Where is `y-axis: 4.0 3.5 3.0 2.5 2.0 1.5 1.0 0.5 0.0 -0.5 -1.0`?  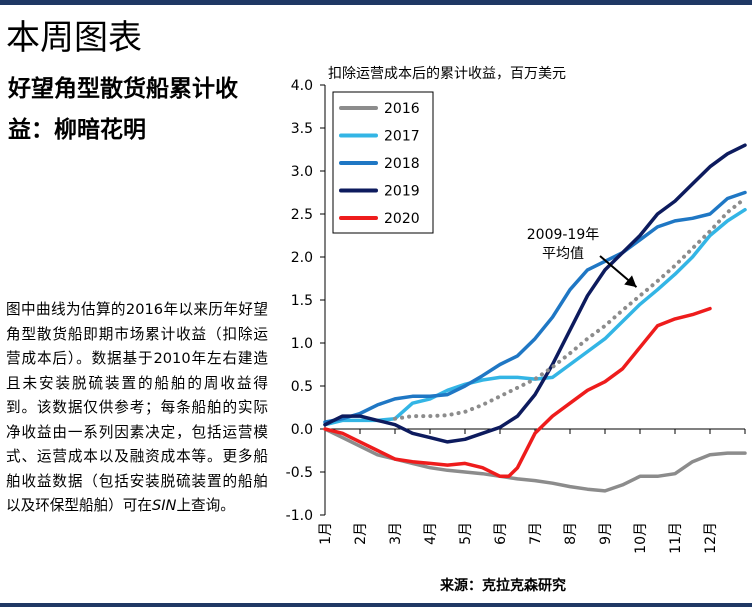
y-axis: 4.0 3.5 3.0 2.5 2.0 1.5 1.0 0.5 0.0 -0.5 -1.0 is located at coordinates (306, 301).